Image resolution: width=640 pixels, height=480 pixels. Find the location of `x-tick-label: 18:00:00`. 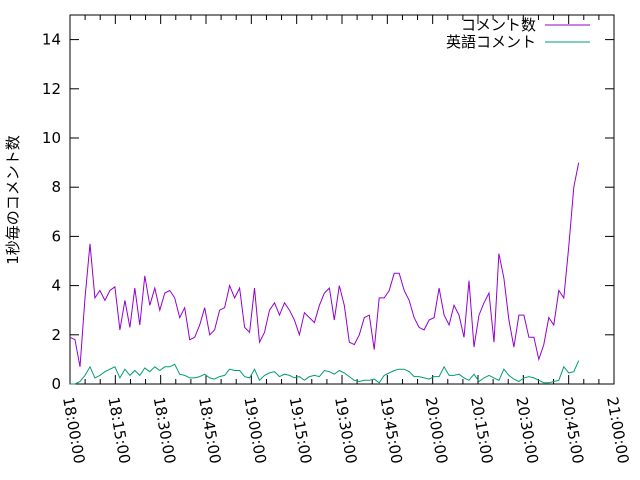

x-tick-label: 18:00:00 is located at coordinates (73, 430).